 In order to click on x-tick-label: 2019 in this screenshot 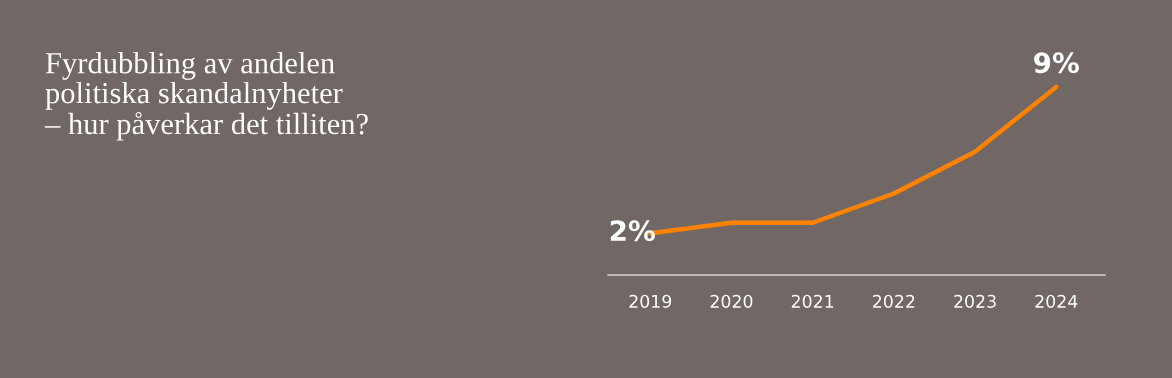, I will do `click(650, 301)`.